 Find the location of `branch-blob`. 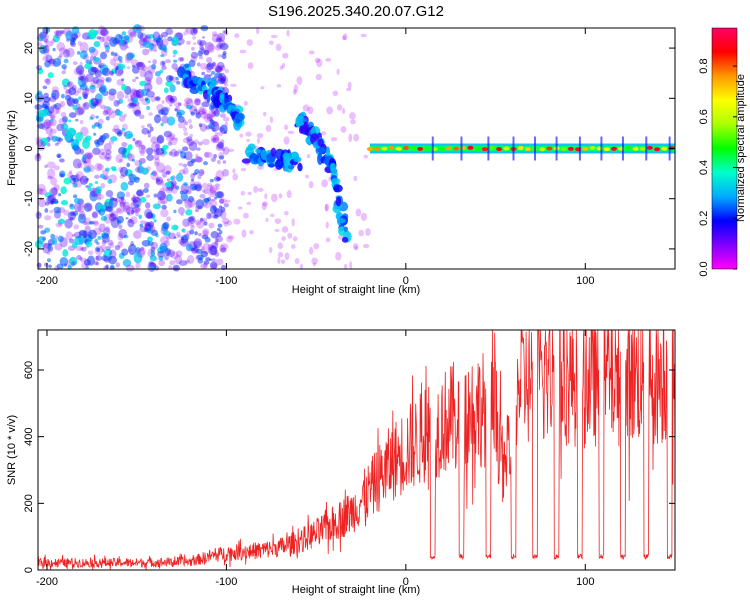

branch-blob is located at coordinates (338, 201).